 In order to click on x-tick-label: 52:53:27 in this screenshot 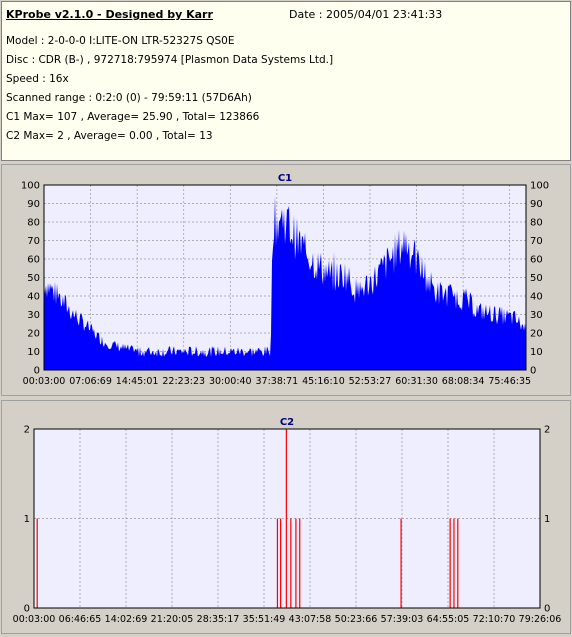, I will do `click(370, 381)`.